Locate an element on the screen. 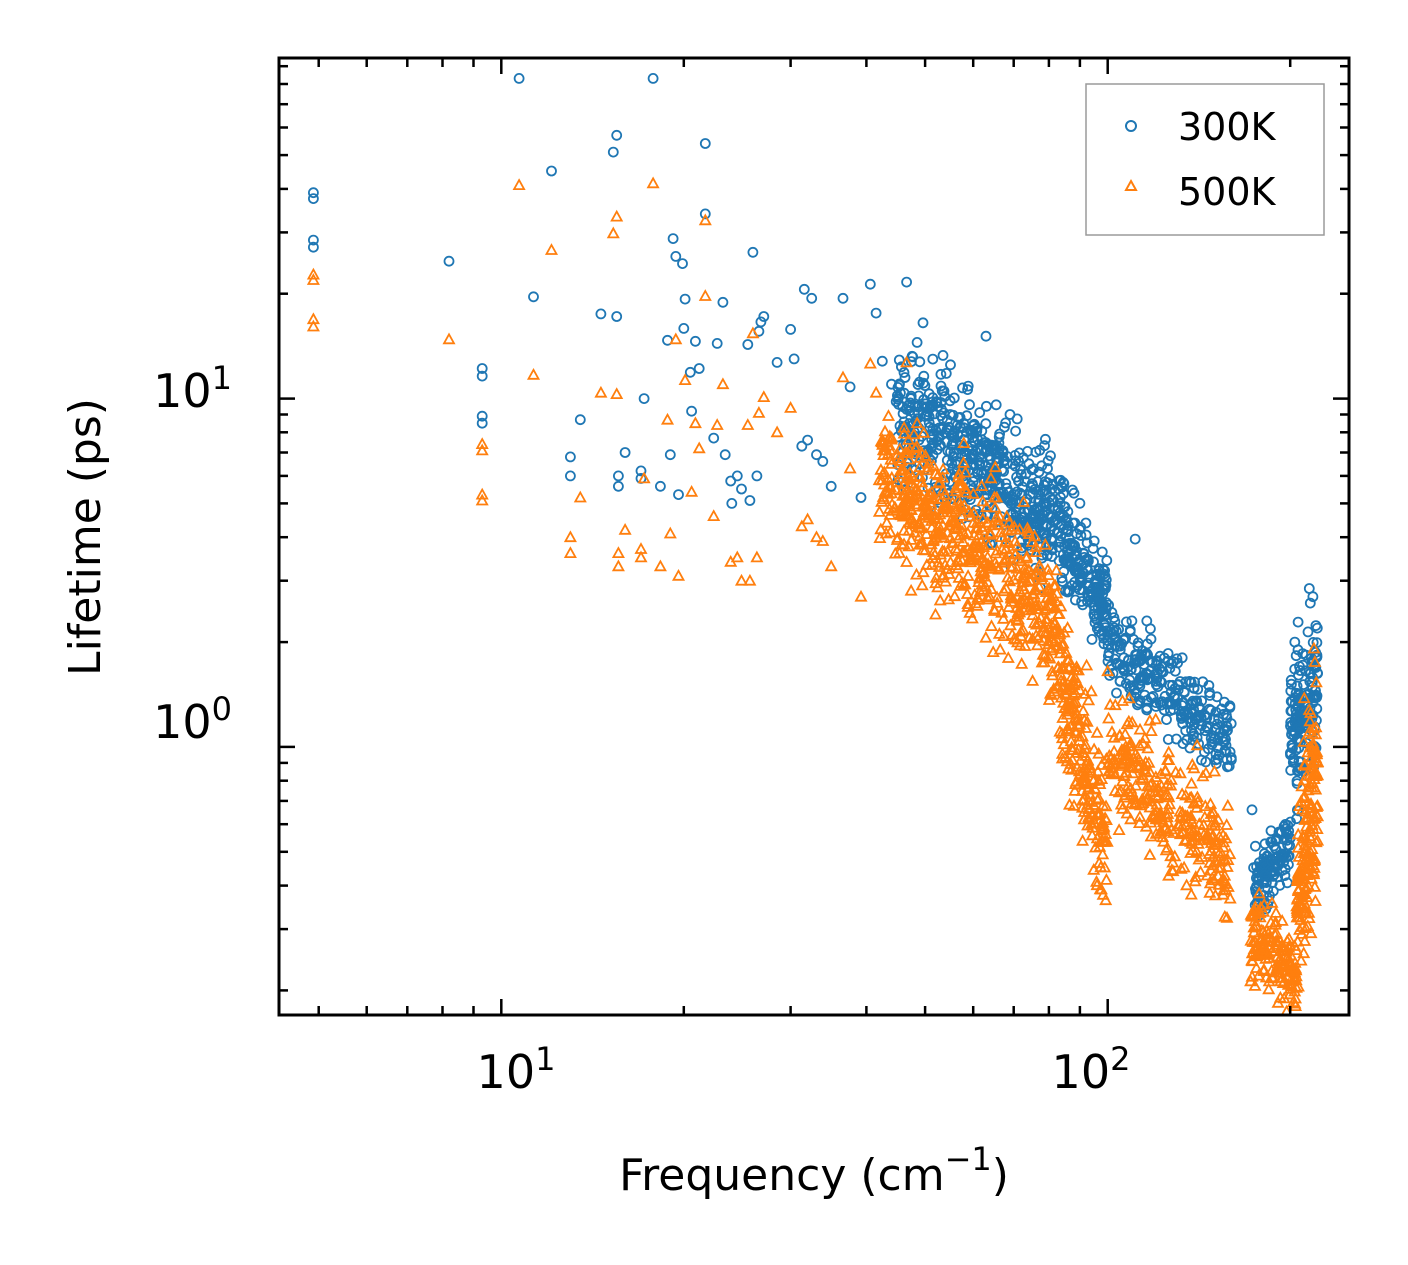 The image size is (1408, 1265). legend-label-500k: 500K is located at coordinates (1227, 192).